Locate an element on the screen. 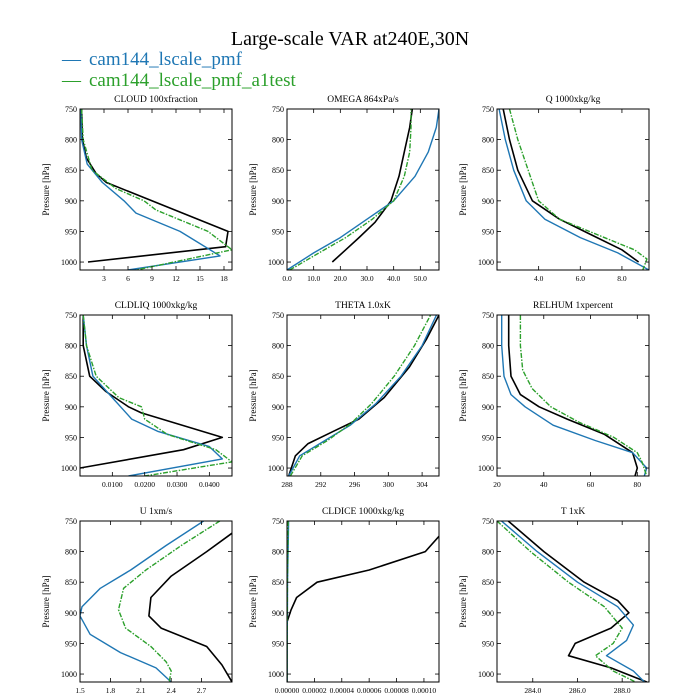 Image resolution: width=700 pixels, height=700 pixels. panel-title: CLDICE 1000xkg/kg is located at coordinates (363, 512).